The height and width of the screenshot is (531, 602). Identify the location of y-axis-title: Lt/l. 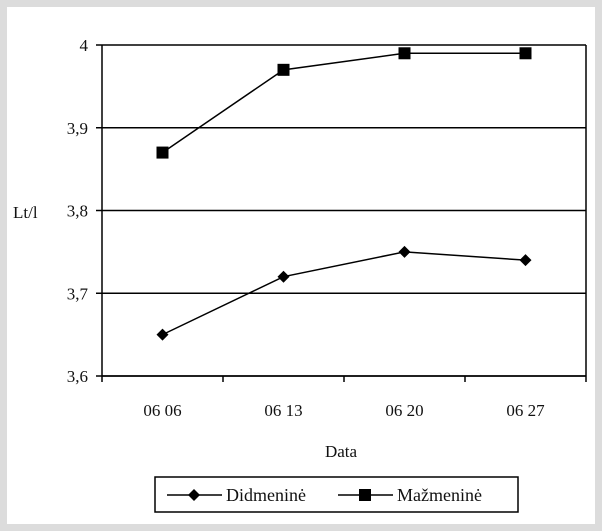
(25, 212).